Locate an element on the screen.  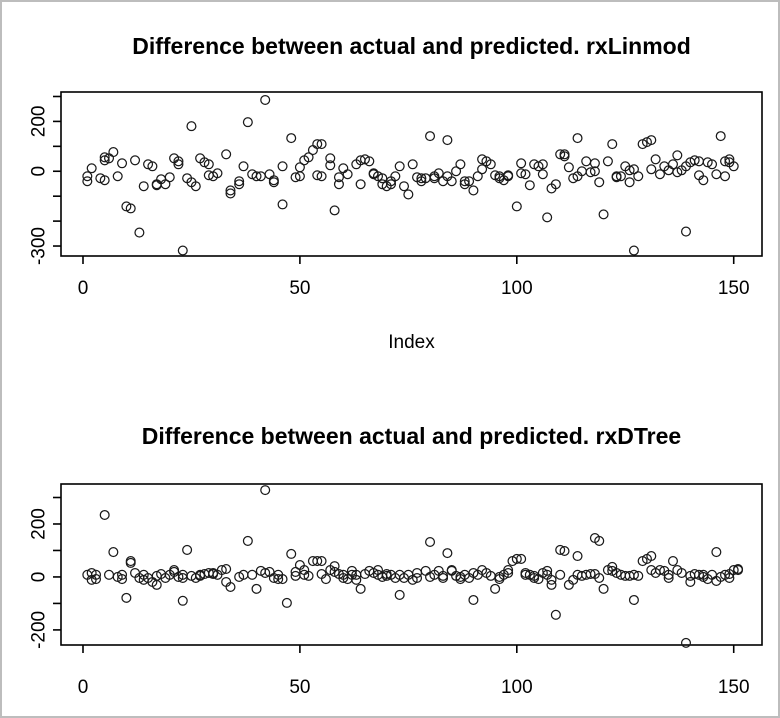
x-tick-label: 150 is located at coordinates (734, 687).